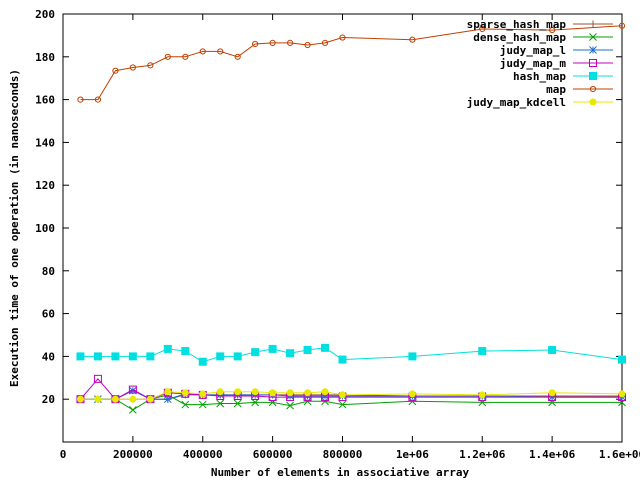  I want to click on x-tick-label: 0, so click(63, 454).